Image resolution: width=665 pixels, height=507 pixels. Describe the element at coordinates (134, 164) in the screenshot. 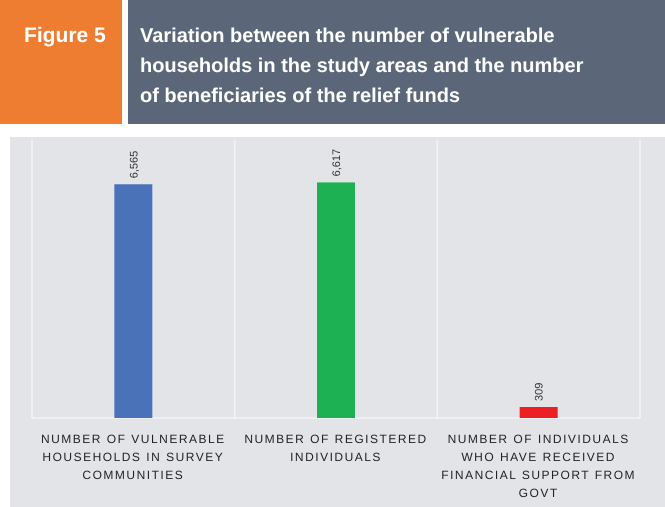

I see `data-label: 6,565` at that location.